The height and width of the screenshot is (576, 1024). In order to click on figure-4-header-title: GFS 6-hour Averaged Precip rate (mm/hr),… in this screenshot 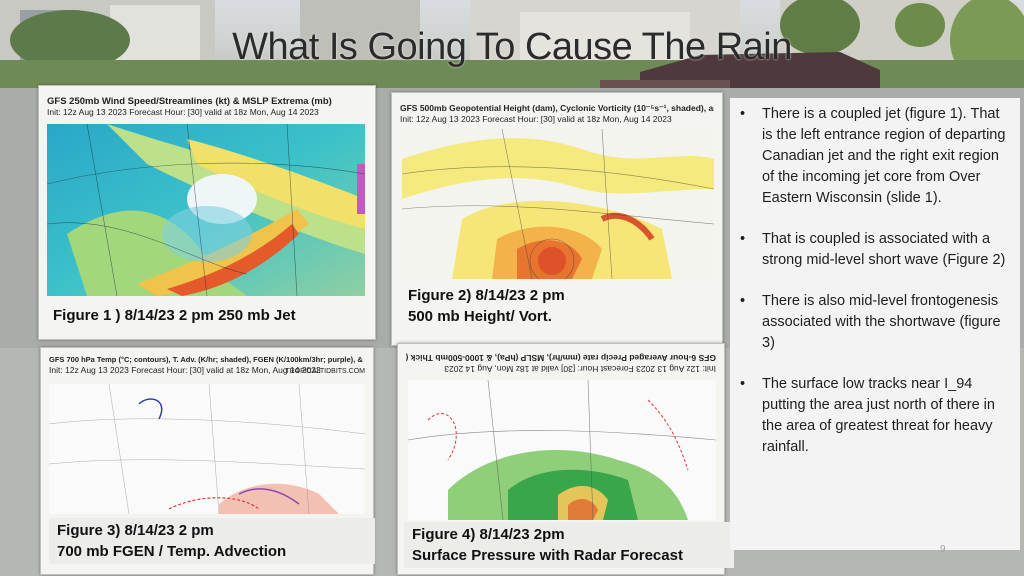, I will do `click(561, 358)`.